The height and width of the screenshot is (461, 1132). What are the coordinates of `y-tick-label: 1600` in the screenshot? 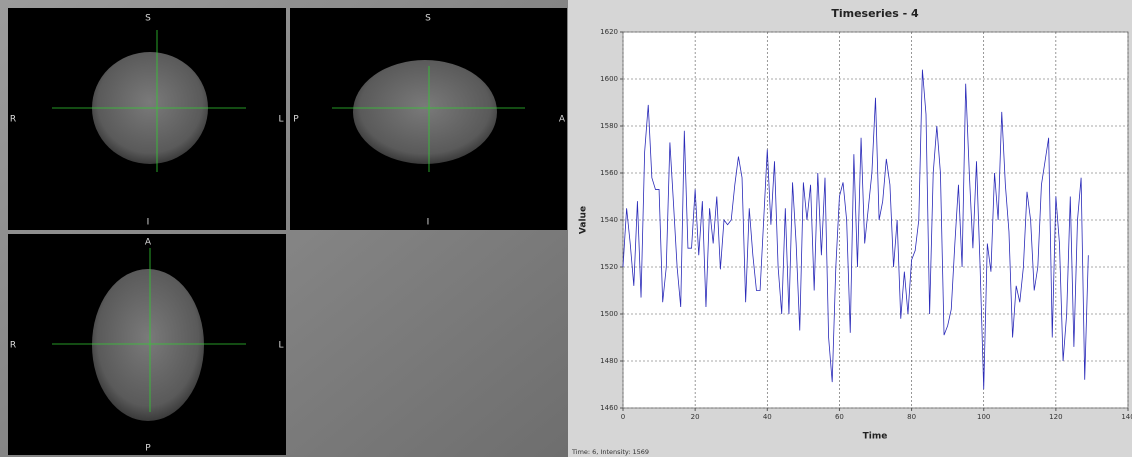 It's located at (609, 79).